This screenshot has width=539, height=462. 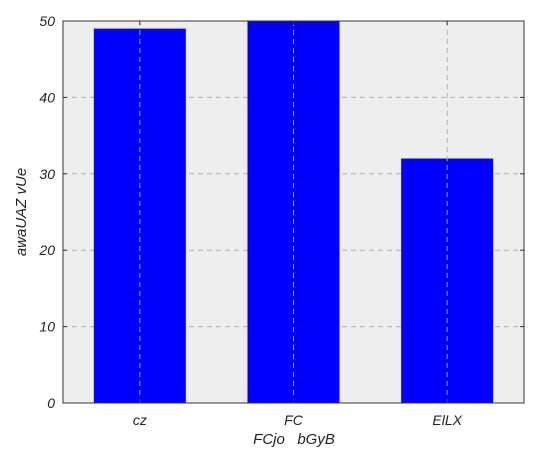 I want to click on y-tick-label: 50, so click(x=47, y=21).